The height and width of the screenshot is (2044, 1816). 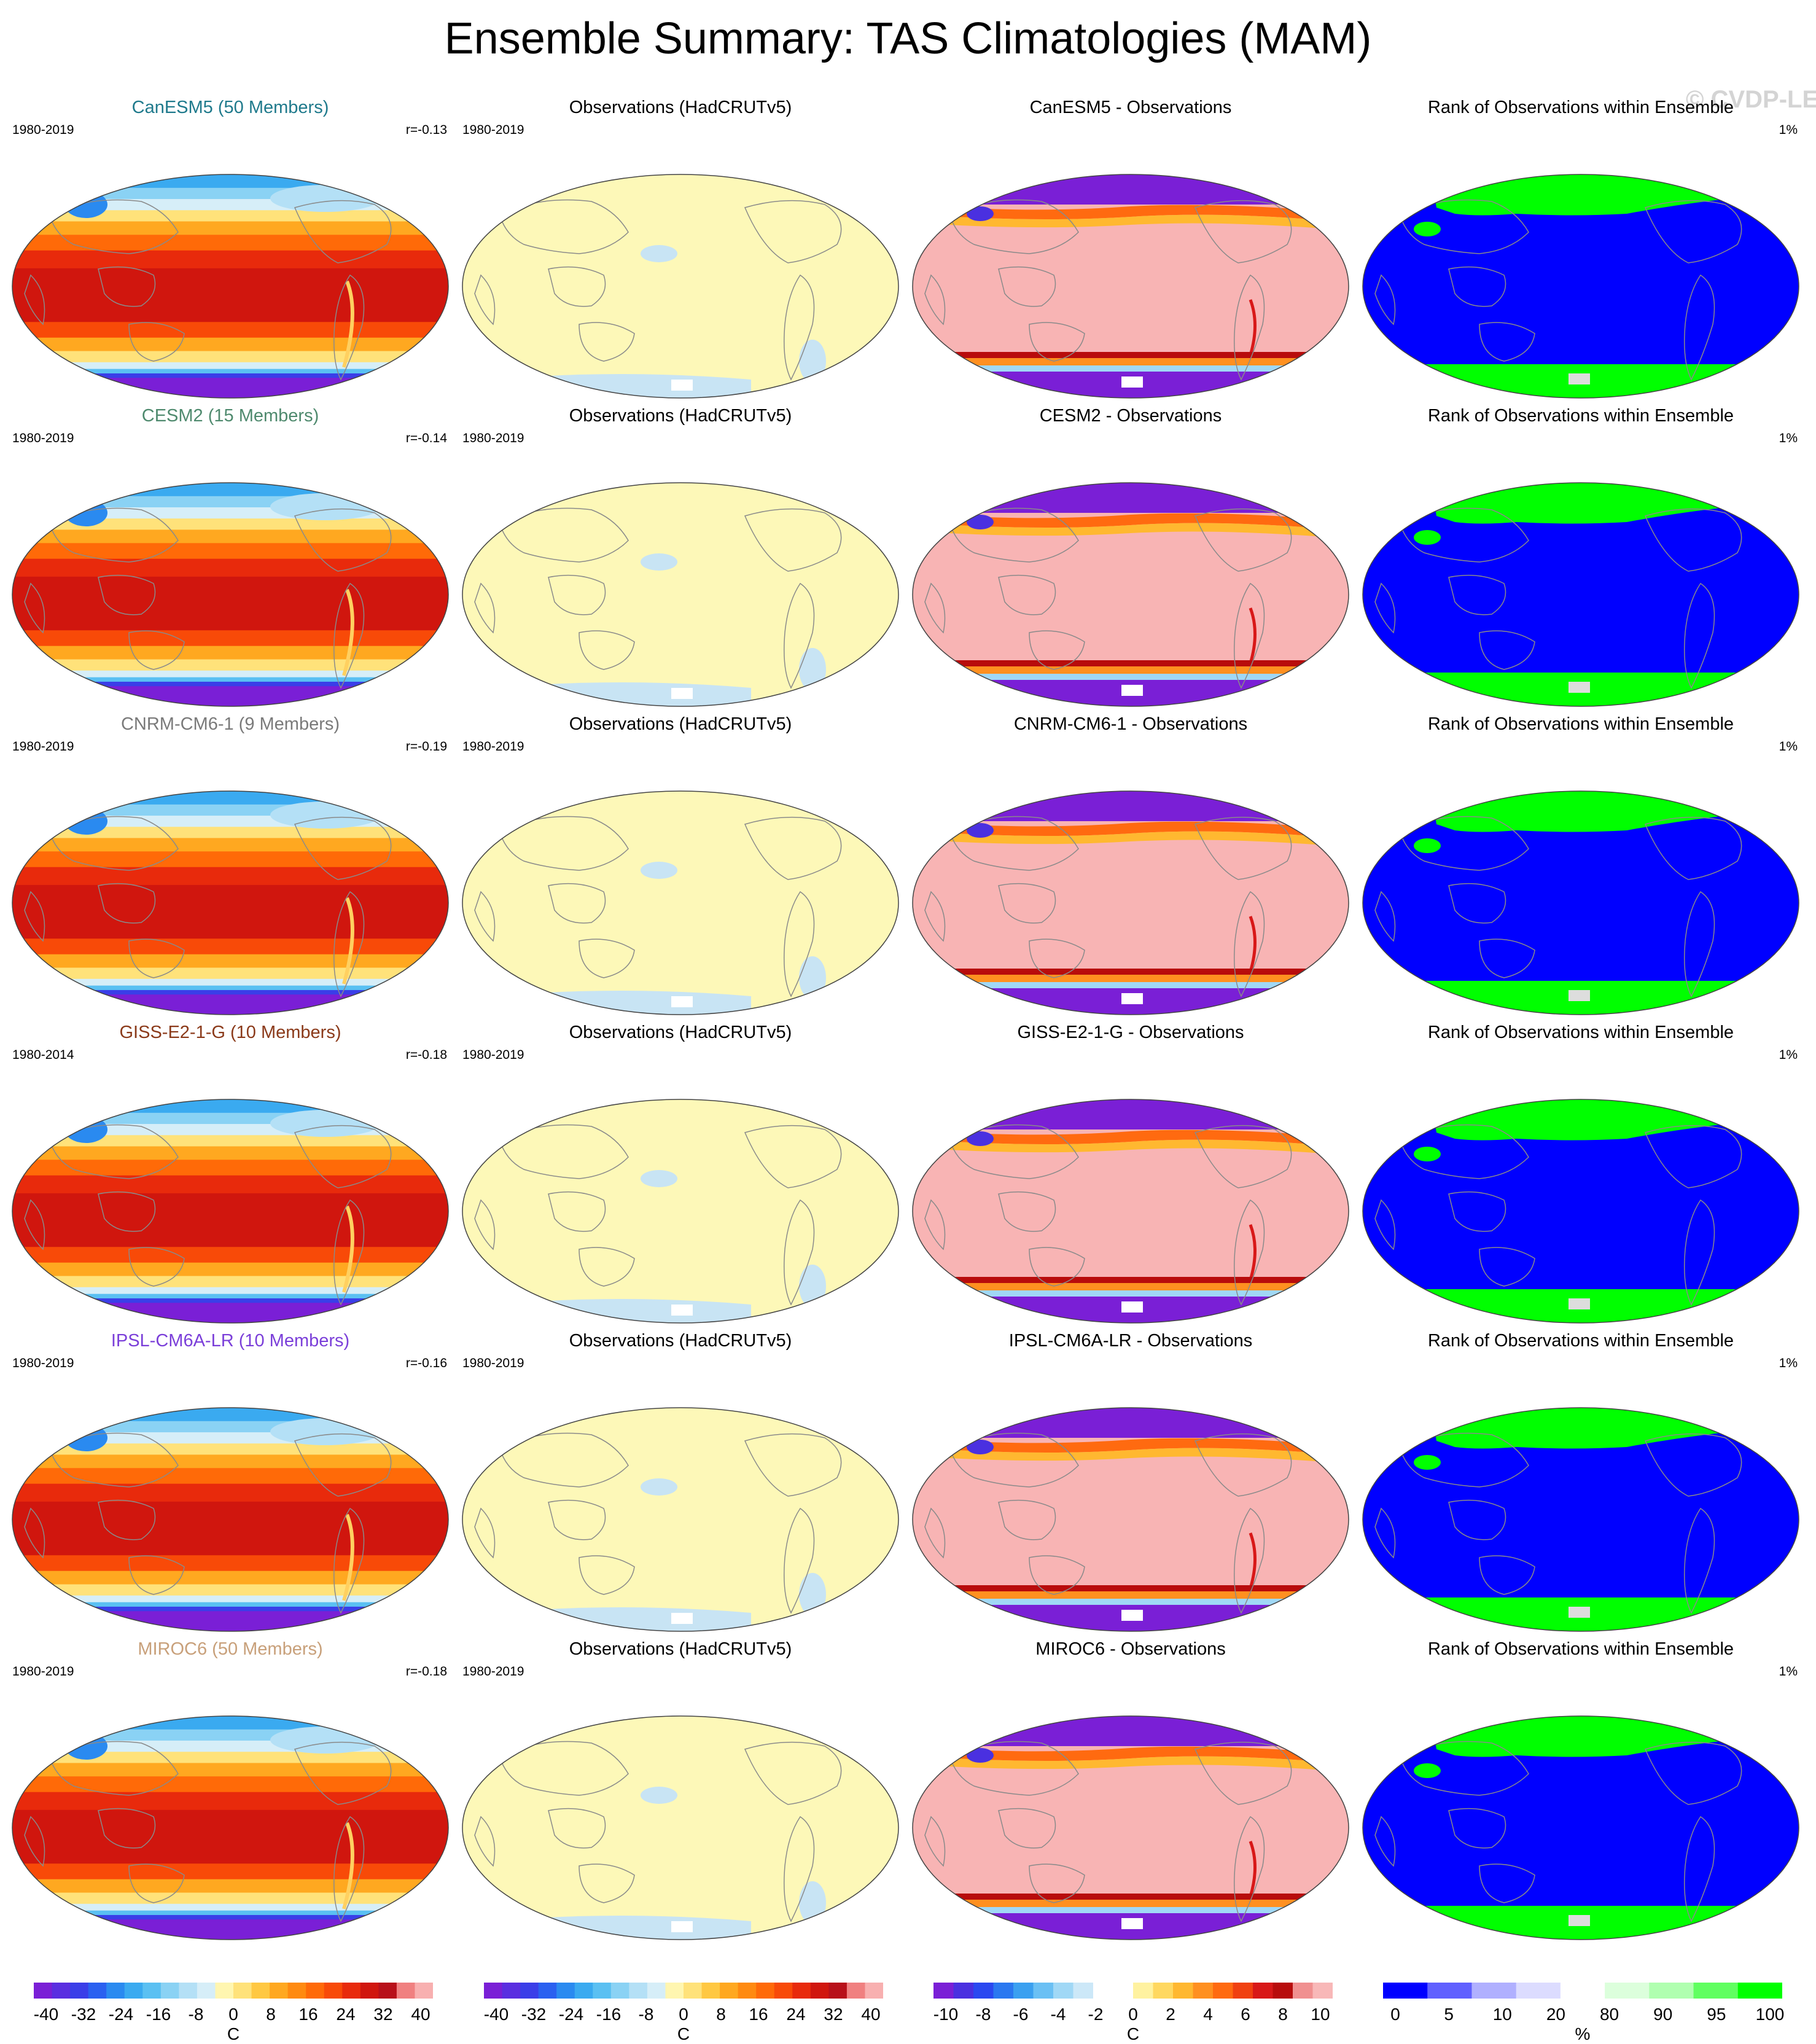 What do you see at coordinates (43, 1055) in the screenshot?
I see `model-period: 1980-2014` at bounding box center [43, 1055].